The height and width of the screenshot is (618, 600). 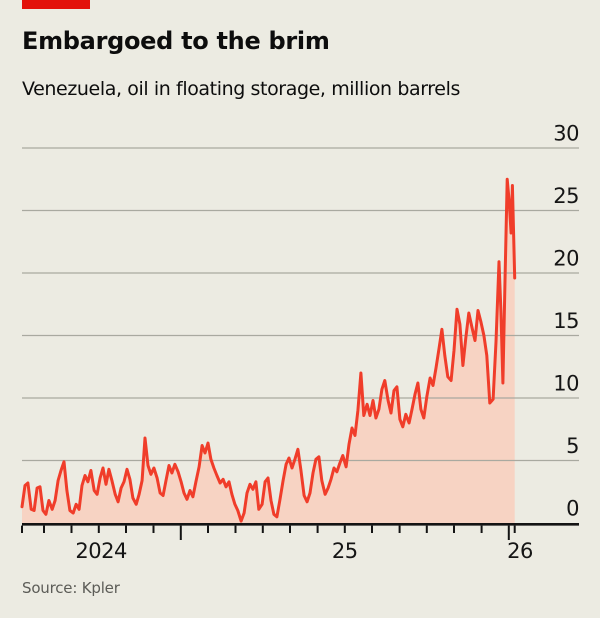 What do you see at coordinates (566, 196) in the screenshot?
I see `y-axis-label-25: 25` at bounding box center [566, 196].